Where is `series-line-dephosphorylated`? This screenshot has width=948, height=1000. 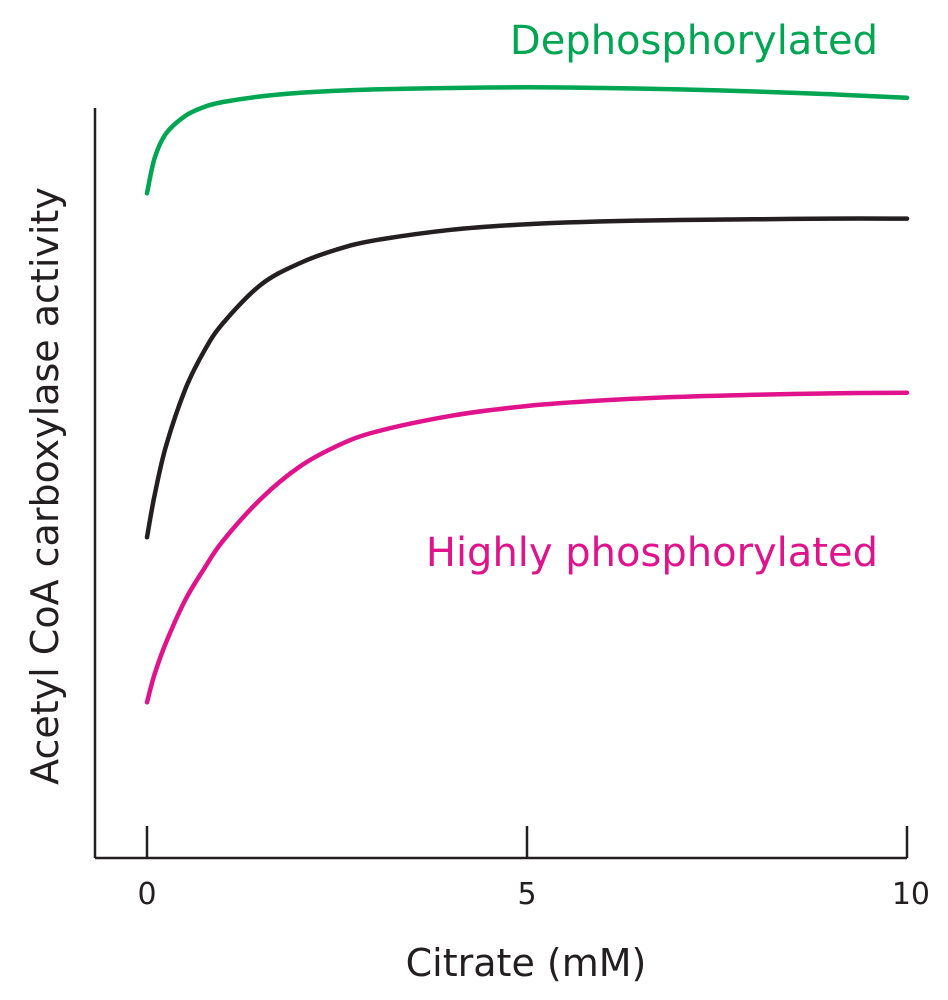 series-line-dephosphorylated is located at coordinates (527, 140).